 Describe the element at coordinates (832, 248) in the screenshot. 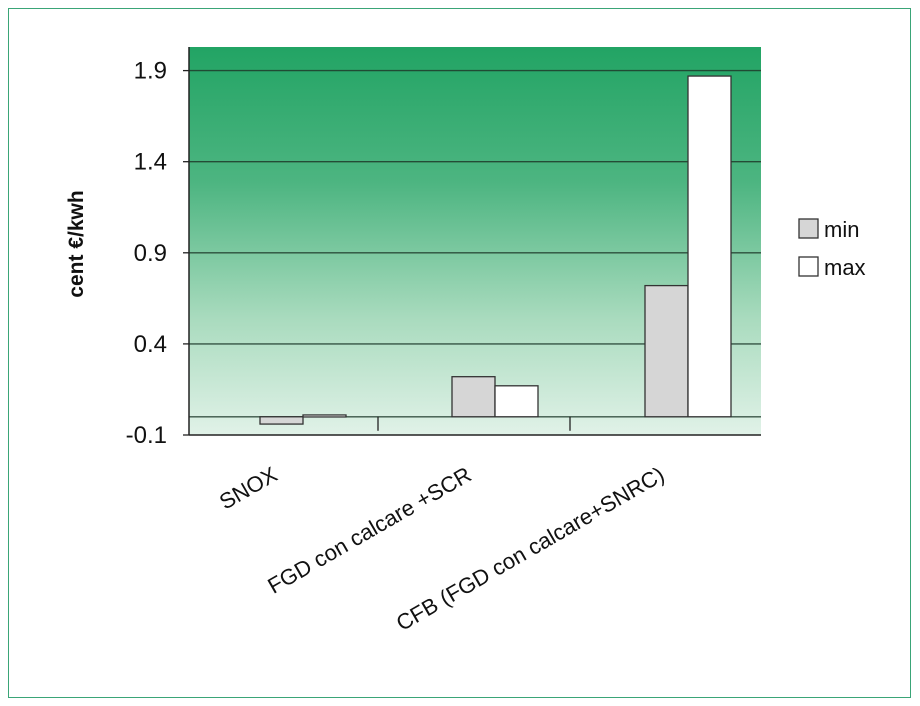

I see `legend: min max` at that location.